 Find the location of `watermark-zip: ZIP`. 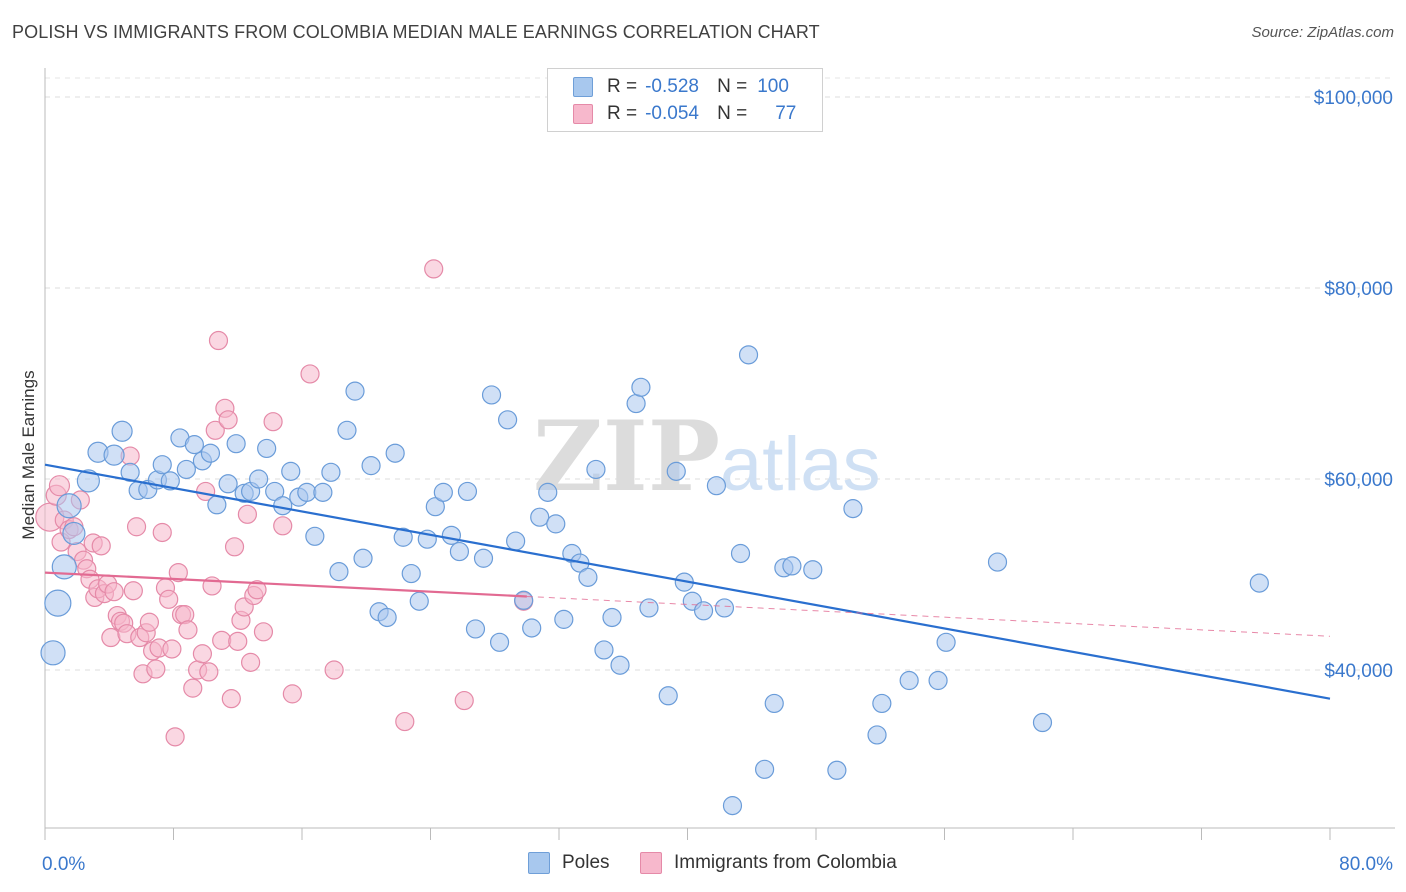

watermark-zip: ZIP is located at coordinates (626, 456).